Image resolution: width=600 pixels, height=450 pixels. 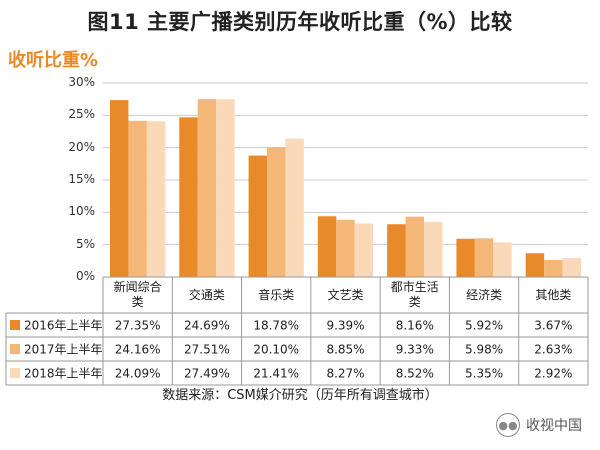 I want to click on category-label: 音乐类, so click(x=276, y=294).